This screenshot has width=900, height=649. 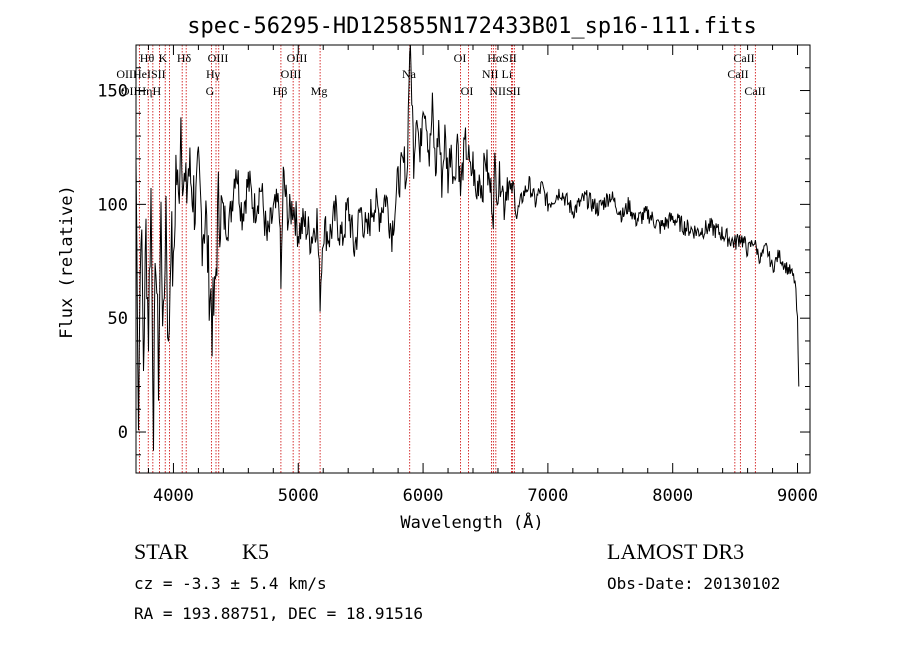 I want to click on line-label: Mg, so click(x=319, y=91).